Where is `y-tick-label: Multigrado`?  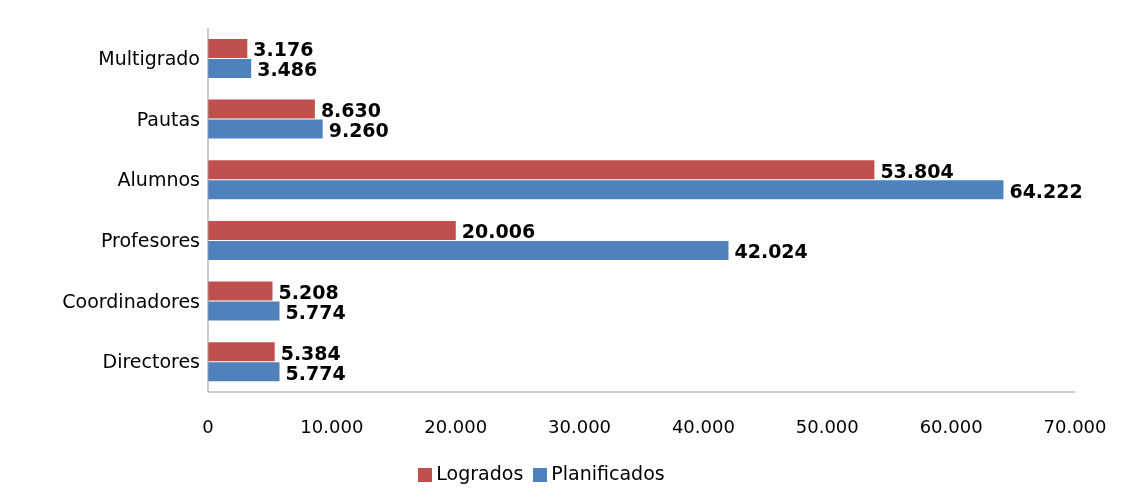 y-tick-label: Multigrado is located at coordinates (149, 58).